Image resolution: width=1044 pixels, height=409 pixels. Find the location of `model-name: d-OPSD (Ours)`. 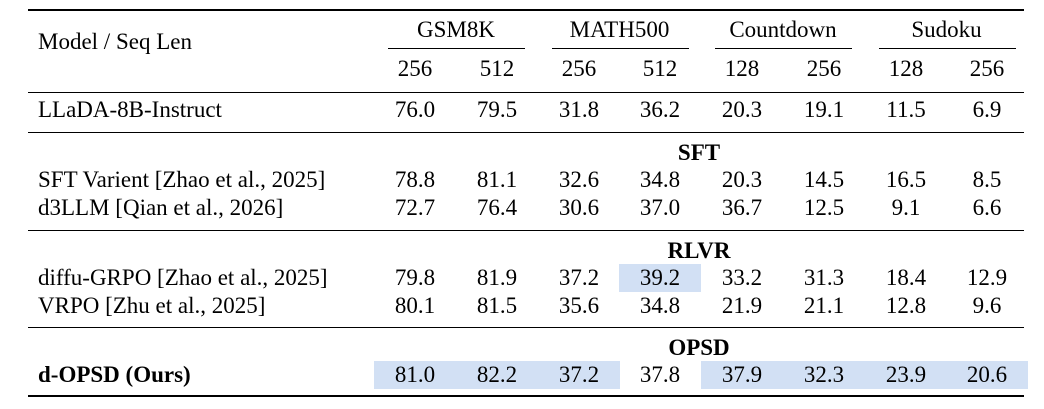

model-name: d-OPSD (Ours) is located at coordinates (114, 374).